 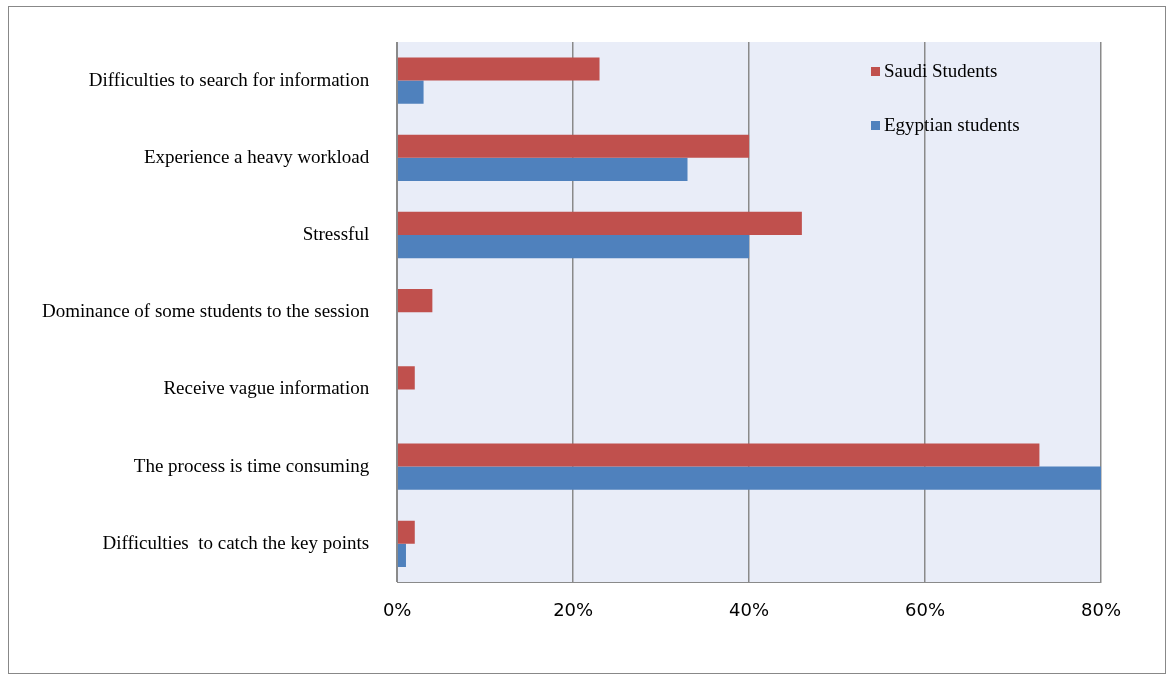 I want to click on x-tick-label: 0%, so click(x=397, y=609).